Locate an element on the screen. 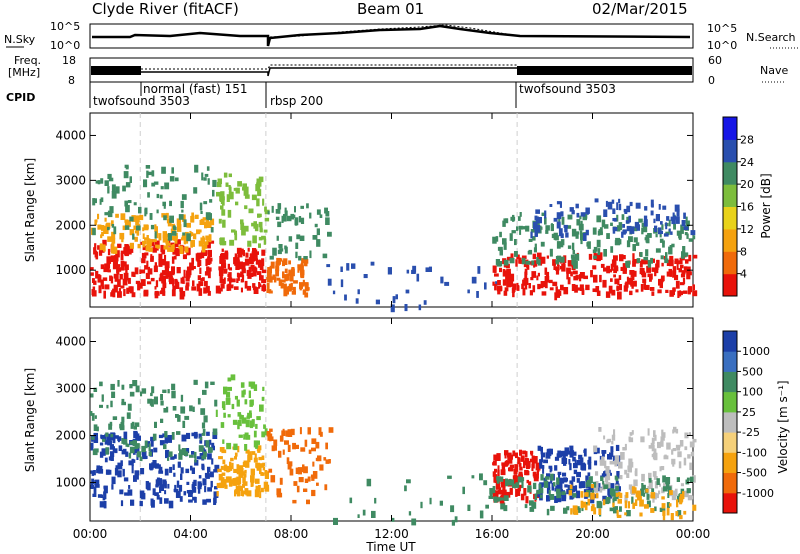 This screenshot has width=800, height=554. date-title: 02/Mar/2015 is located at coordinates (640, 9).